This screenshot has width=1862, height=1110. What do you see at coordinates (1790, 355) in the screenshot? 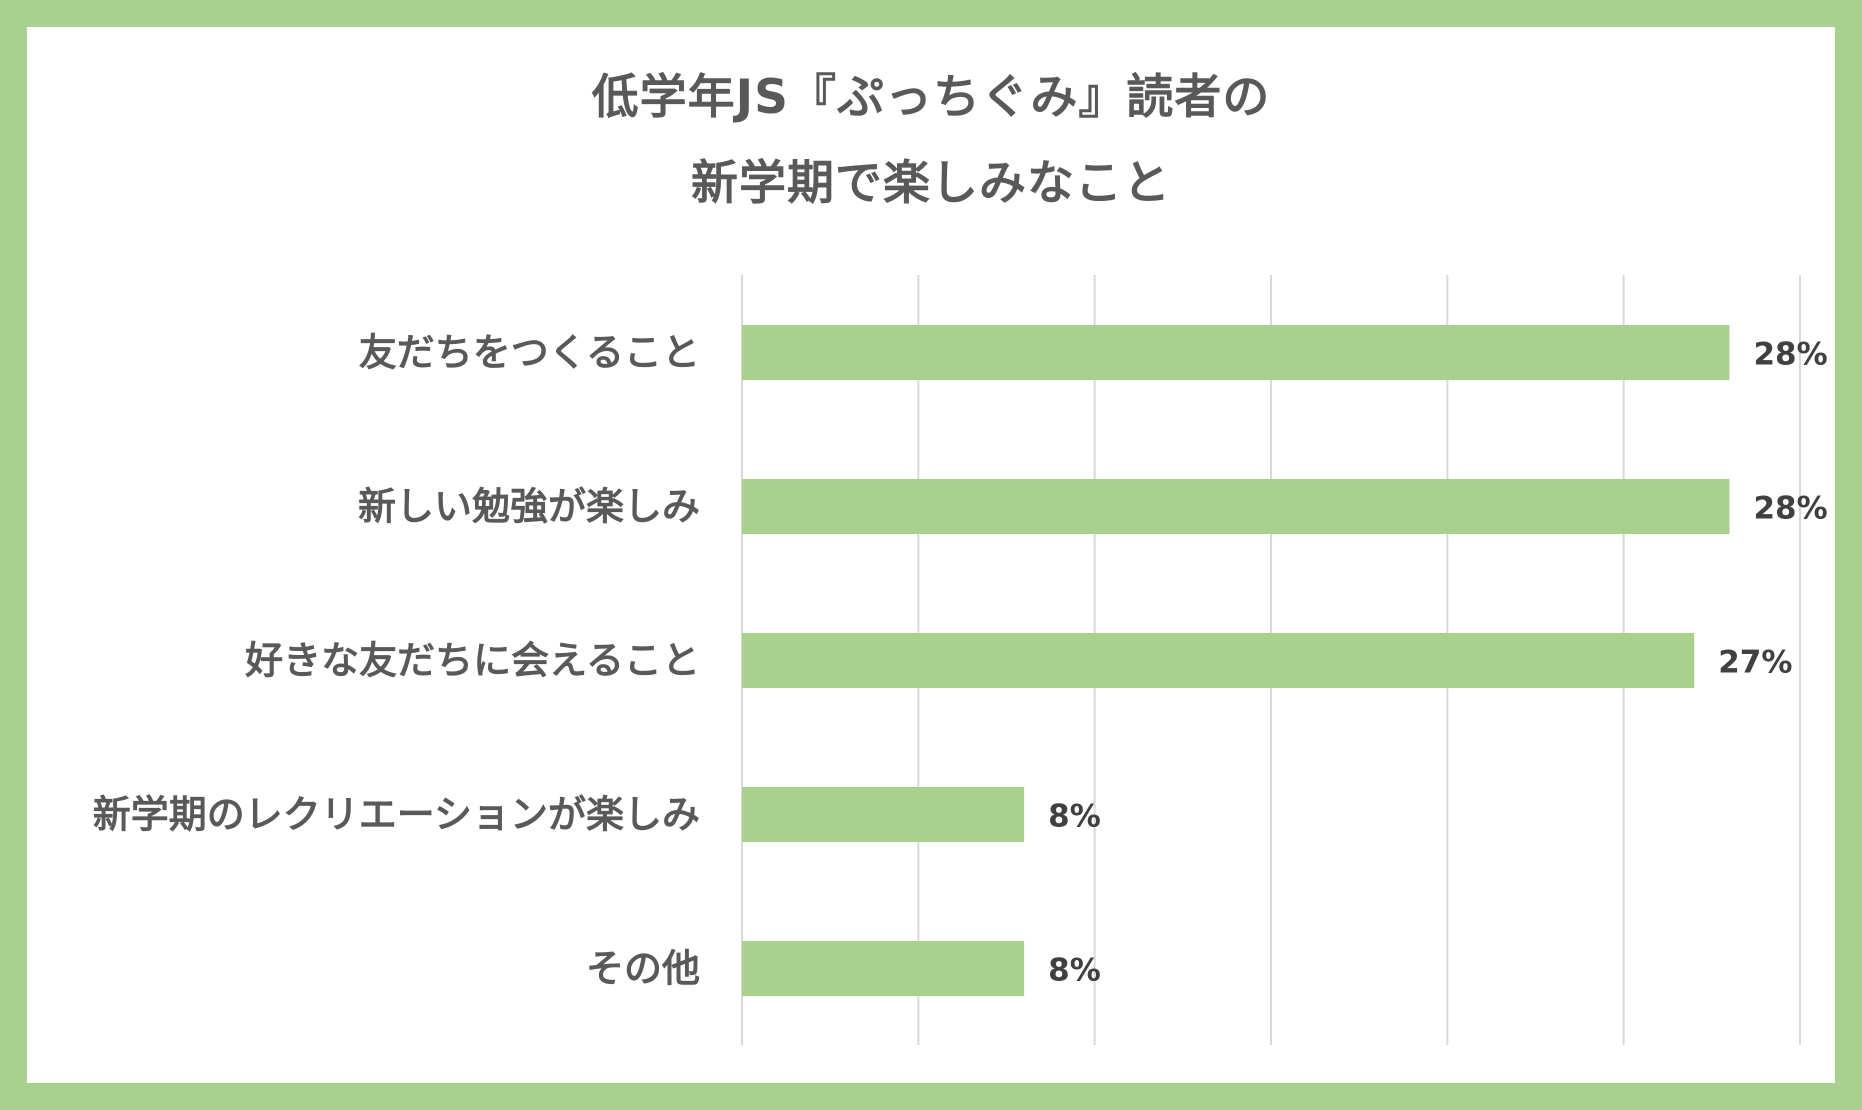
I see `value-label-0: 28%` at bounding box center [1790, 355].